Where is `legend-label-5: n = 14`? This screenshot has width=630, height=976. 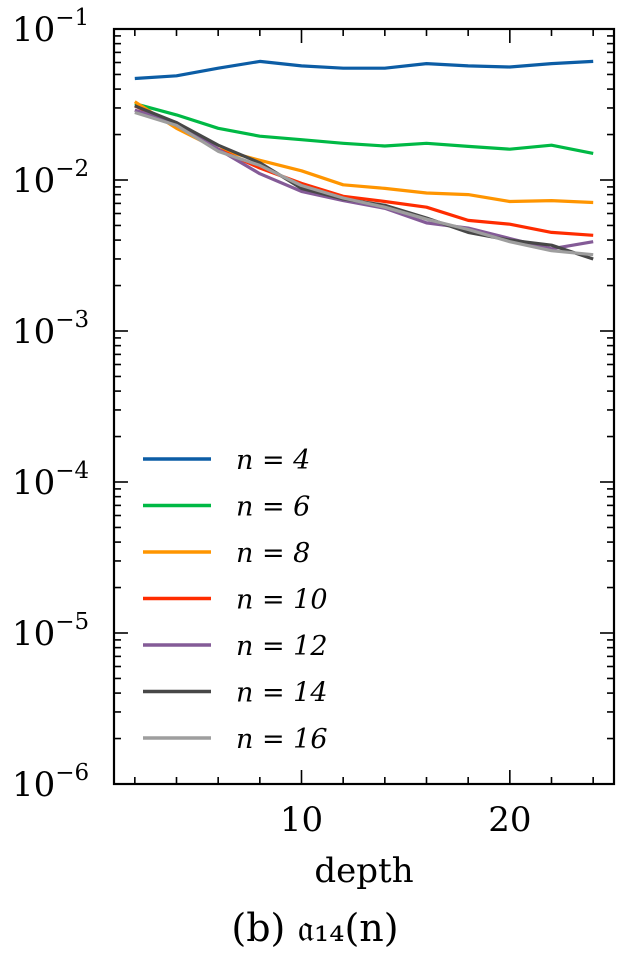 legend-label-5: n = 14 is located at coordinates (282, 693).